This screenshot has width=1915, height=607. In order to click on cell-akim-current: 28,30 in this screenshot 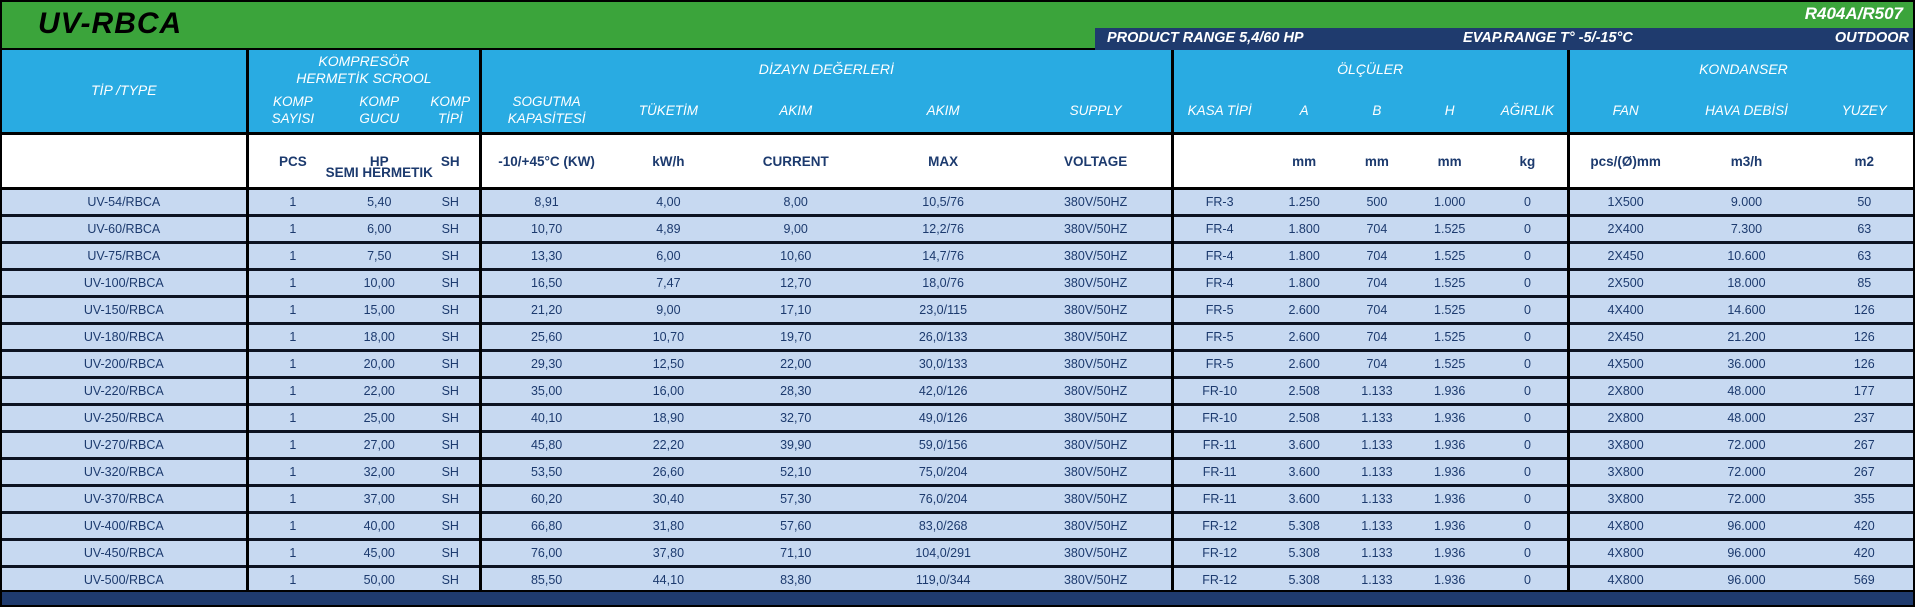, I will do `click(795, 390)`.